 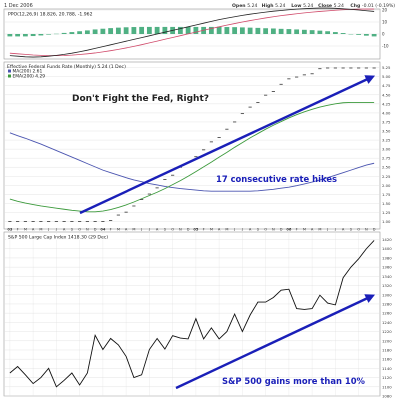 What do you see at coordinates (9, 76) in the screenshot?
I see `fed-funds-legend-swatch` at bounding box center [9, 76].